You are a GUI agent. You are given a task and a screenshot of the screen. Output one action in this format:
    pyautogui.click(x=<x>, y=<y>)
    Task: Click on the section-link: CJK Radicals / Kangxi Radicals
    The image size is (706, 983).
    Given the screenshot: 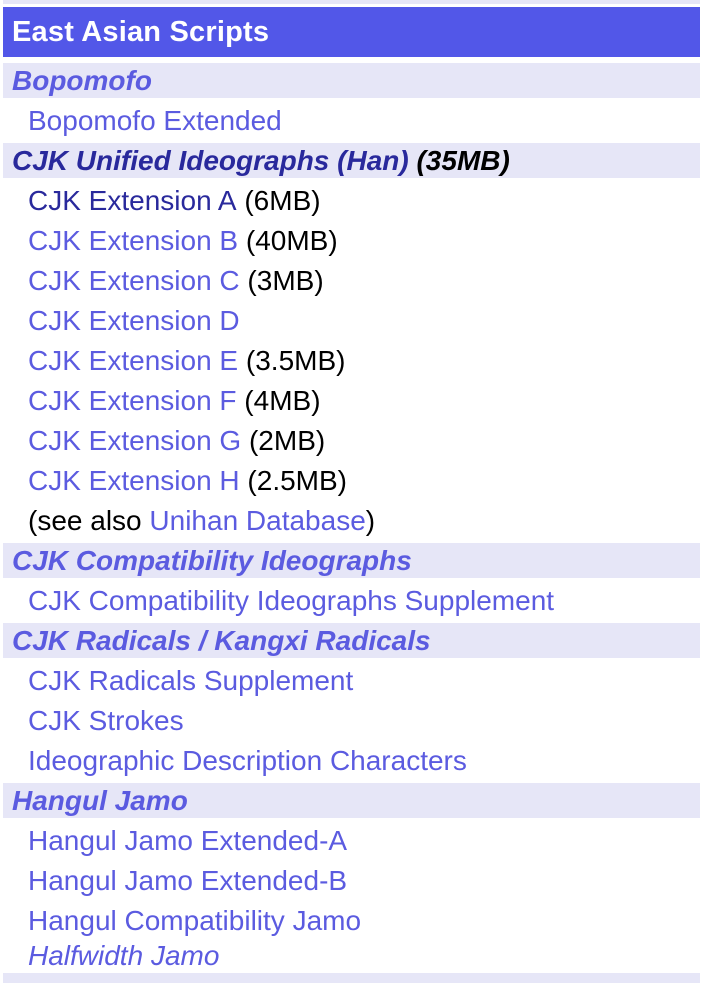 What is the action you would take?
    pyautogui.click(x=221, y=640)
    